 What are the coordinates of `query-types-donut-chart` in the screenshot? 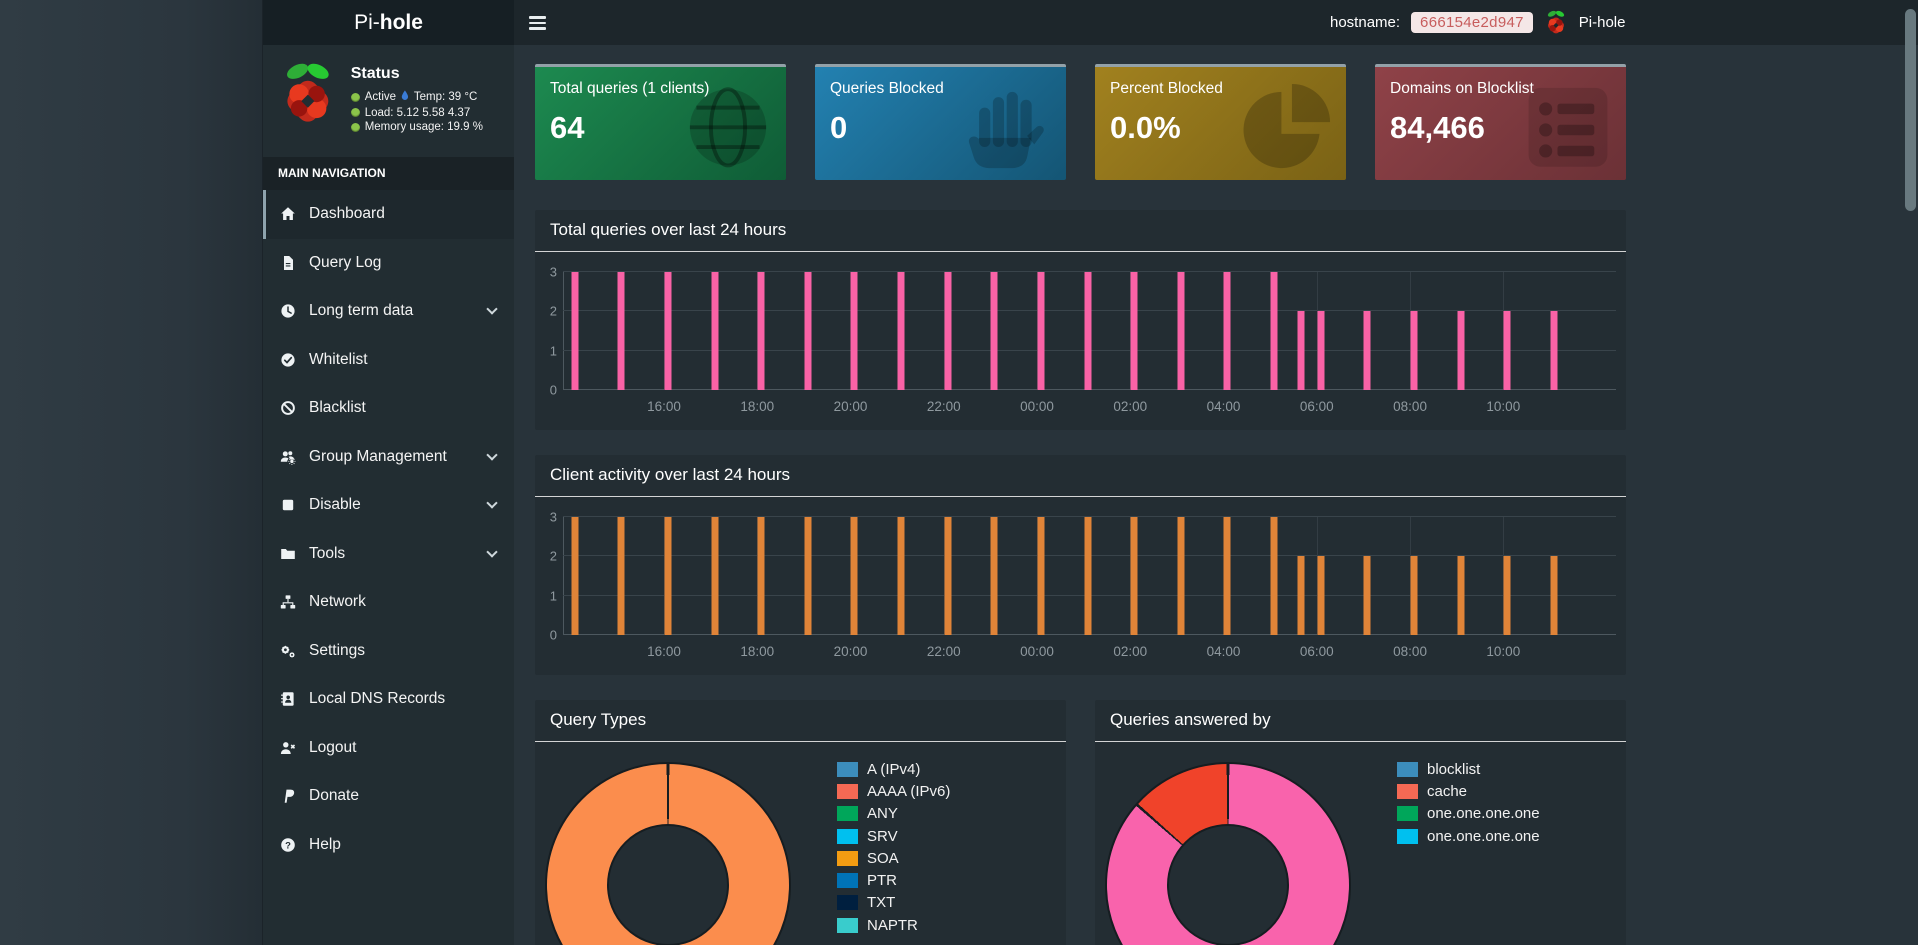 It's located at (668, 853).